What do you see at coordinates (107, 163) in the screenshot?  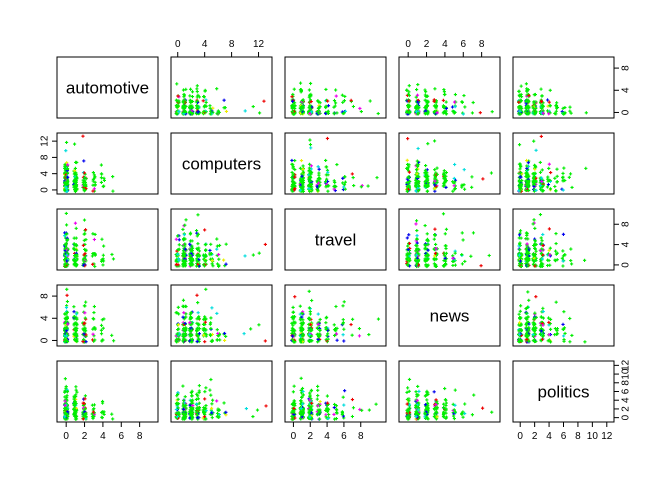 I see `panel-computers-vs-automotive` at bounding box center [107, 163].